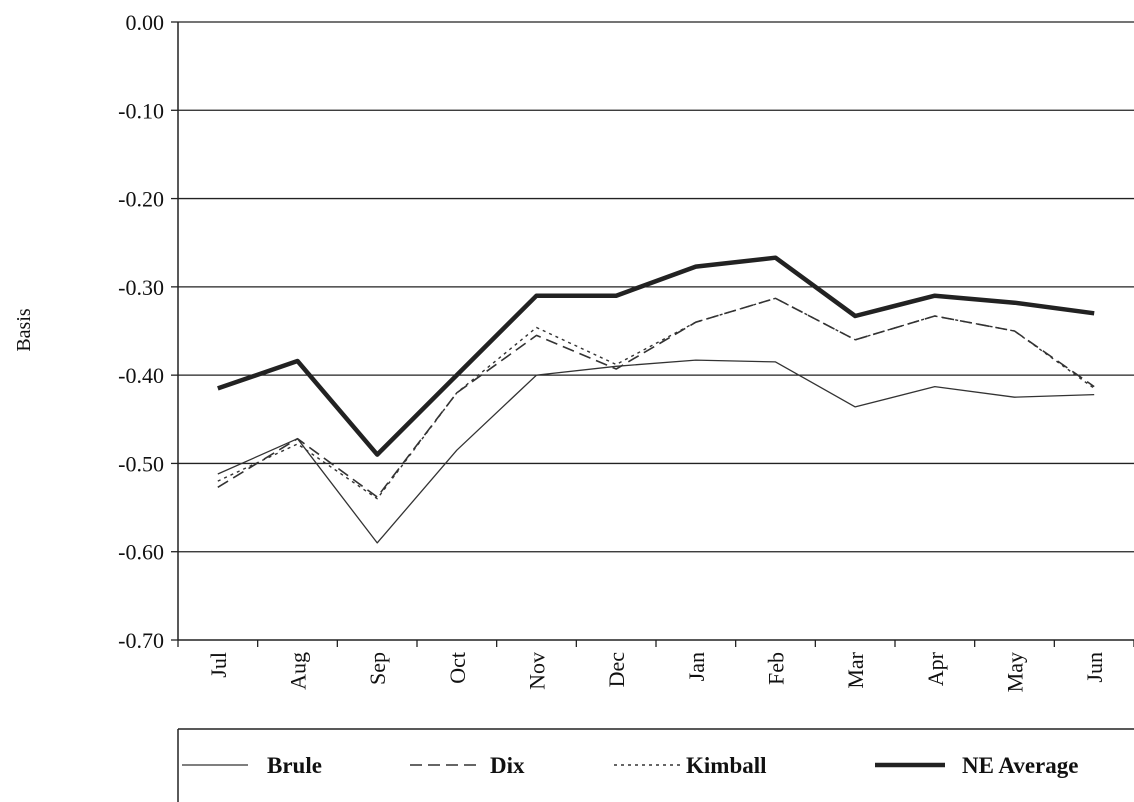 This screenshot has width=1134, height=802. What do you see at coordinates (141, 375) in the screenshot?
I see `y-tick-label: -0.40` at bounding box center [141, 375].